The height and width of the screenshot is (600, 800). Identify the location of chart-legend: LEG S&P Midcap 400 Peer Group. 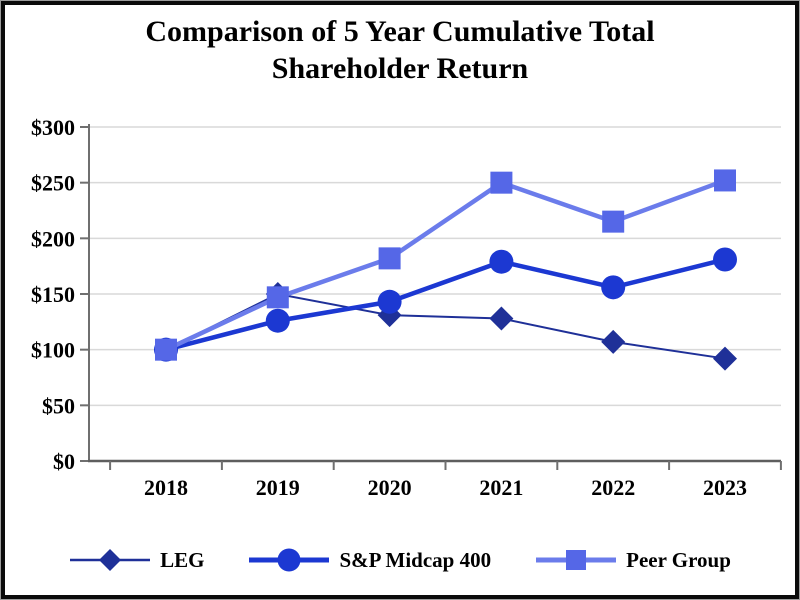
(400, 560).